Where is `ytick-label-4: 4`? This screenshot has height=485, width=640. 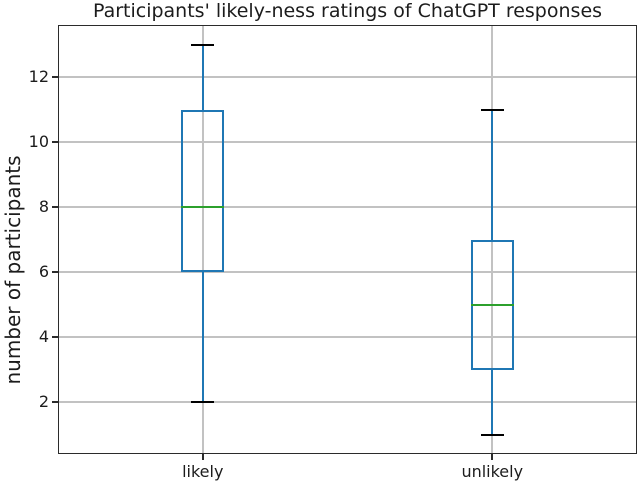
ytick-label-4: 4 is located at coordinates (43, 336).